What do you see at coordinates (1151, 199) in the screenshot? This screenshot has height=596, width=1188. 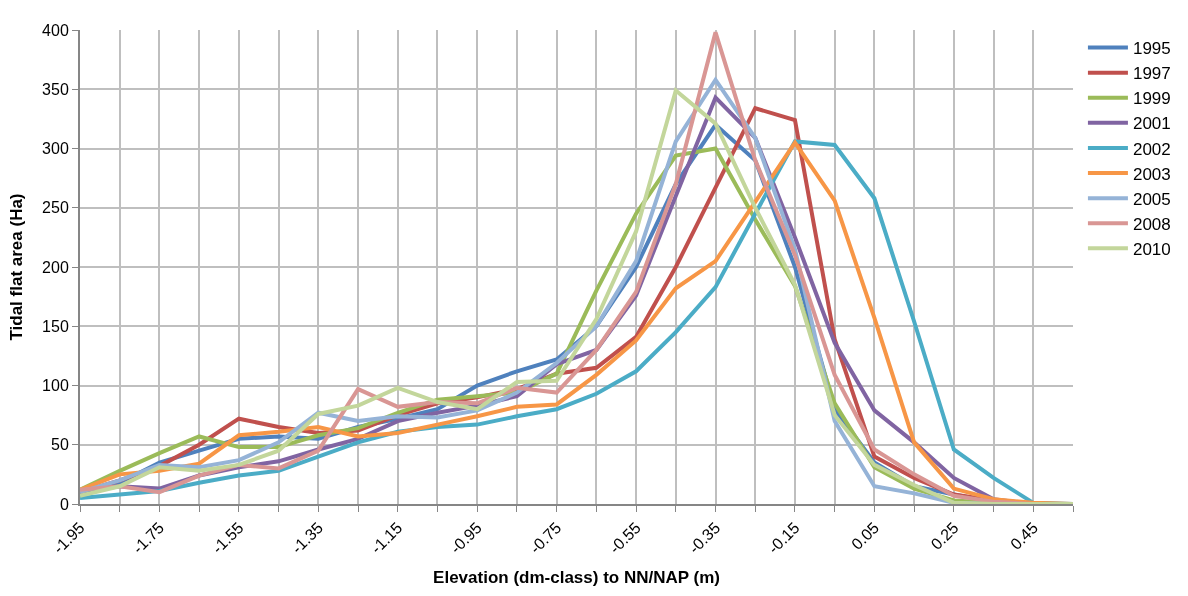 I see `legend-label: 2005` at bounding box center [1151, 199].